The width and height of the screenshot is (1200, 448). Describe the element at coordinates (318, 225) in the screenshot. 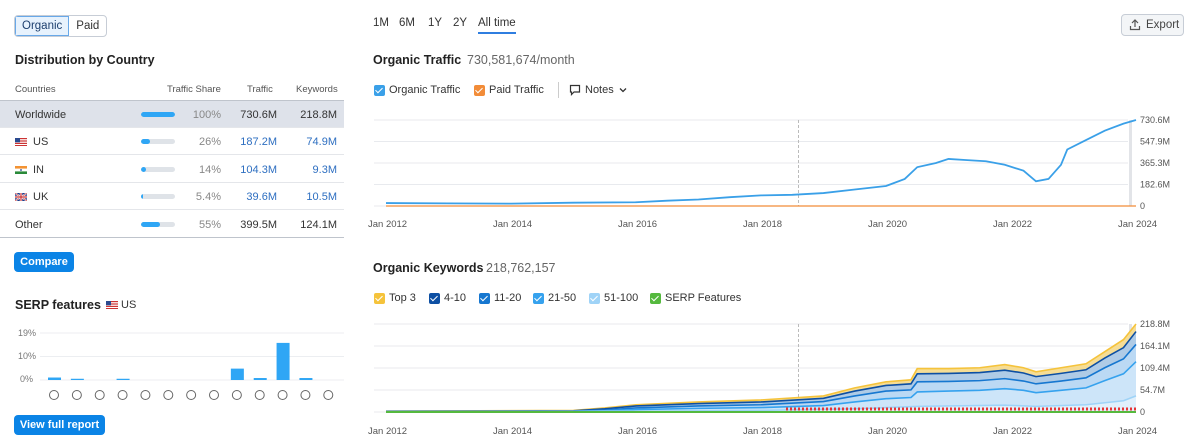

I see `keywords-value: 124.1M` at that location.